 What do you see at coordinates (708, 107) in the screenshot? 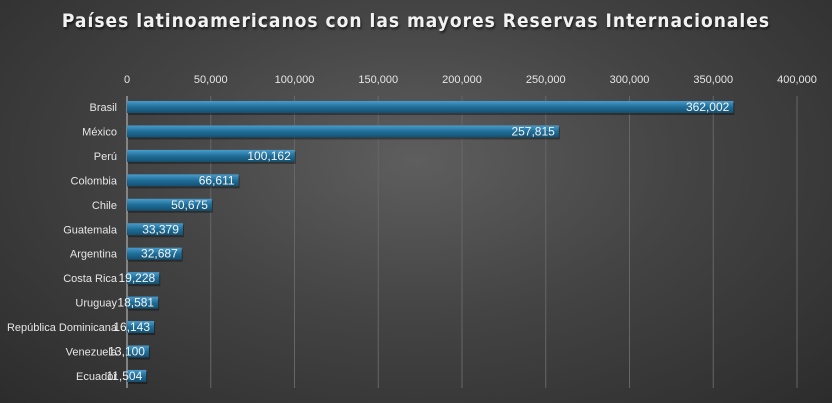
I see `data-label: 362,002` at bounding box center [708, 107].